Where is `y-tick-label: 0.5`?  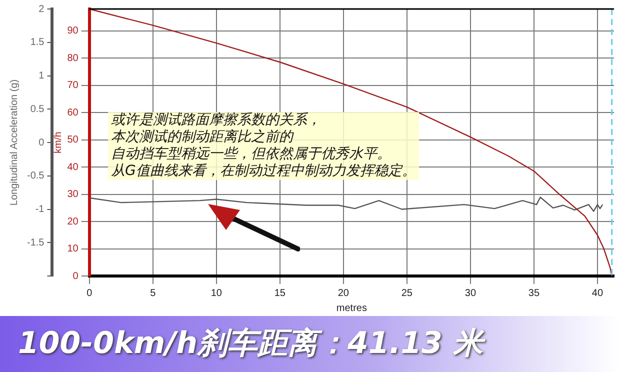
y-tick-label: 0.5 is located at coordinates (37, 109).